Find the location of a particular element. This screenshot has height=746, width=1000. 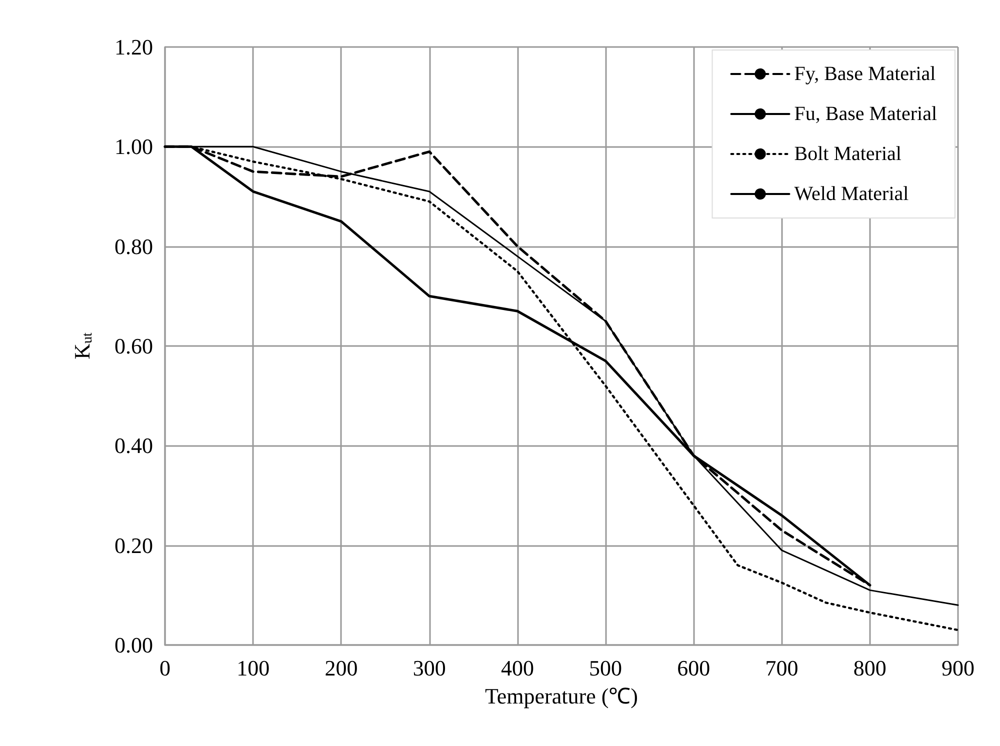

x-tick-label: 300 is located at coordinates (429, 668).